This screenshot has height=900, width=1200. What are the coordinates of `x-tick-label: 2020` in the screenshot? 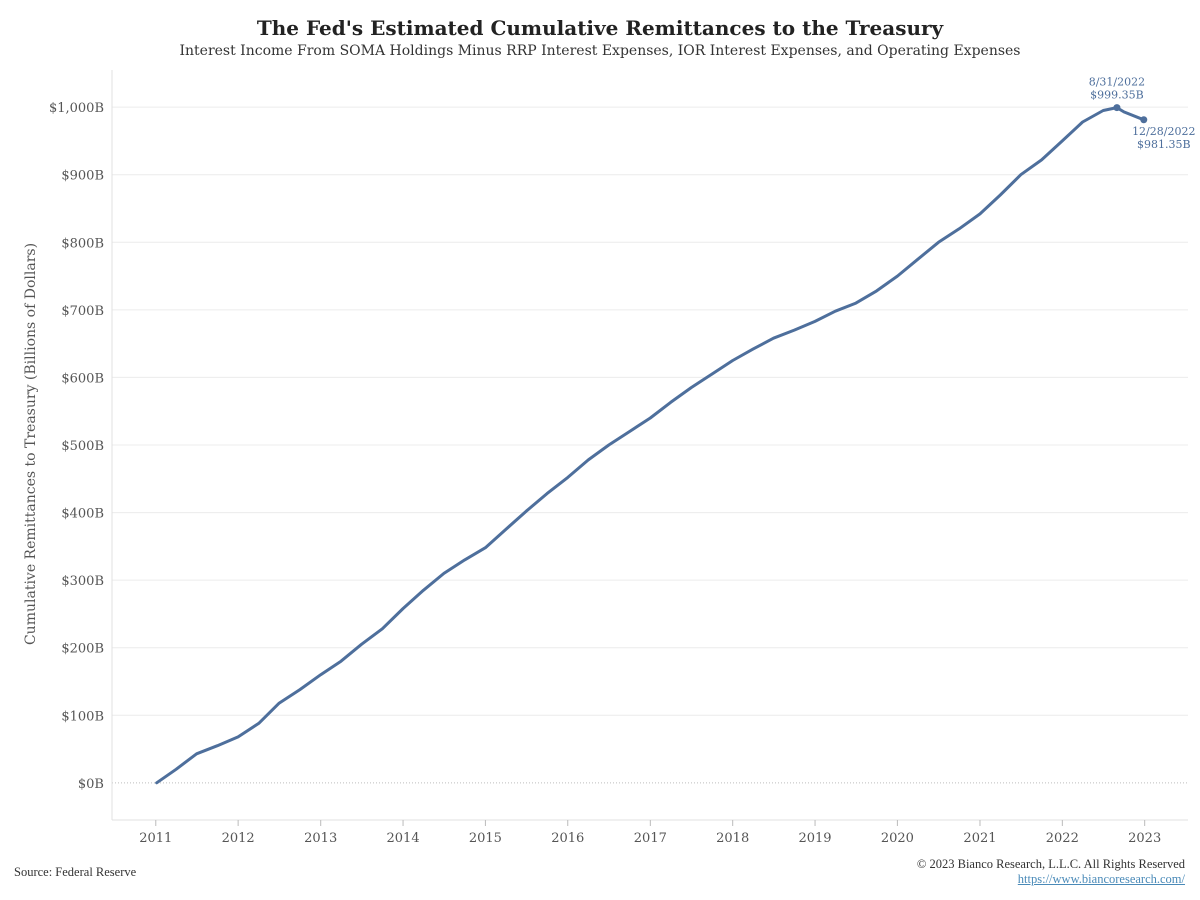 It's located at (897, 838).